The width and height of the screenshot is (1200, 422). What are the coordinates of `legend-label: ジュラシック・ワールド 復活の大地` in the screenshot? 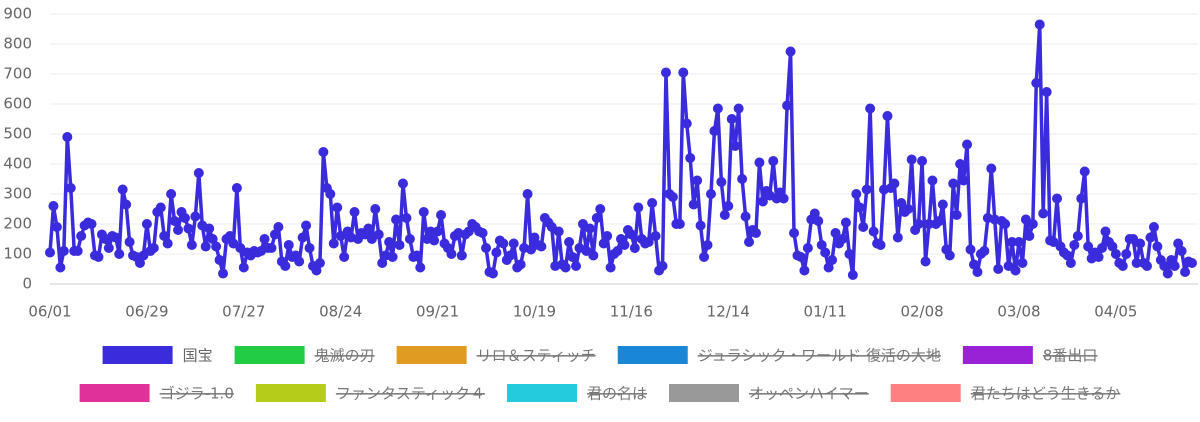 It's located at (819, 356).